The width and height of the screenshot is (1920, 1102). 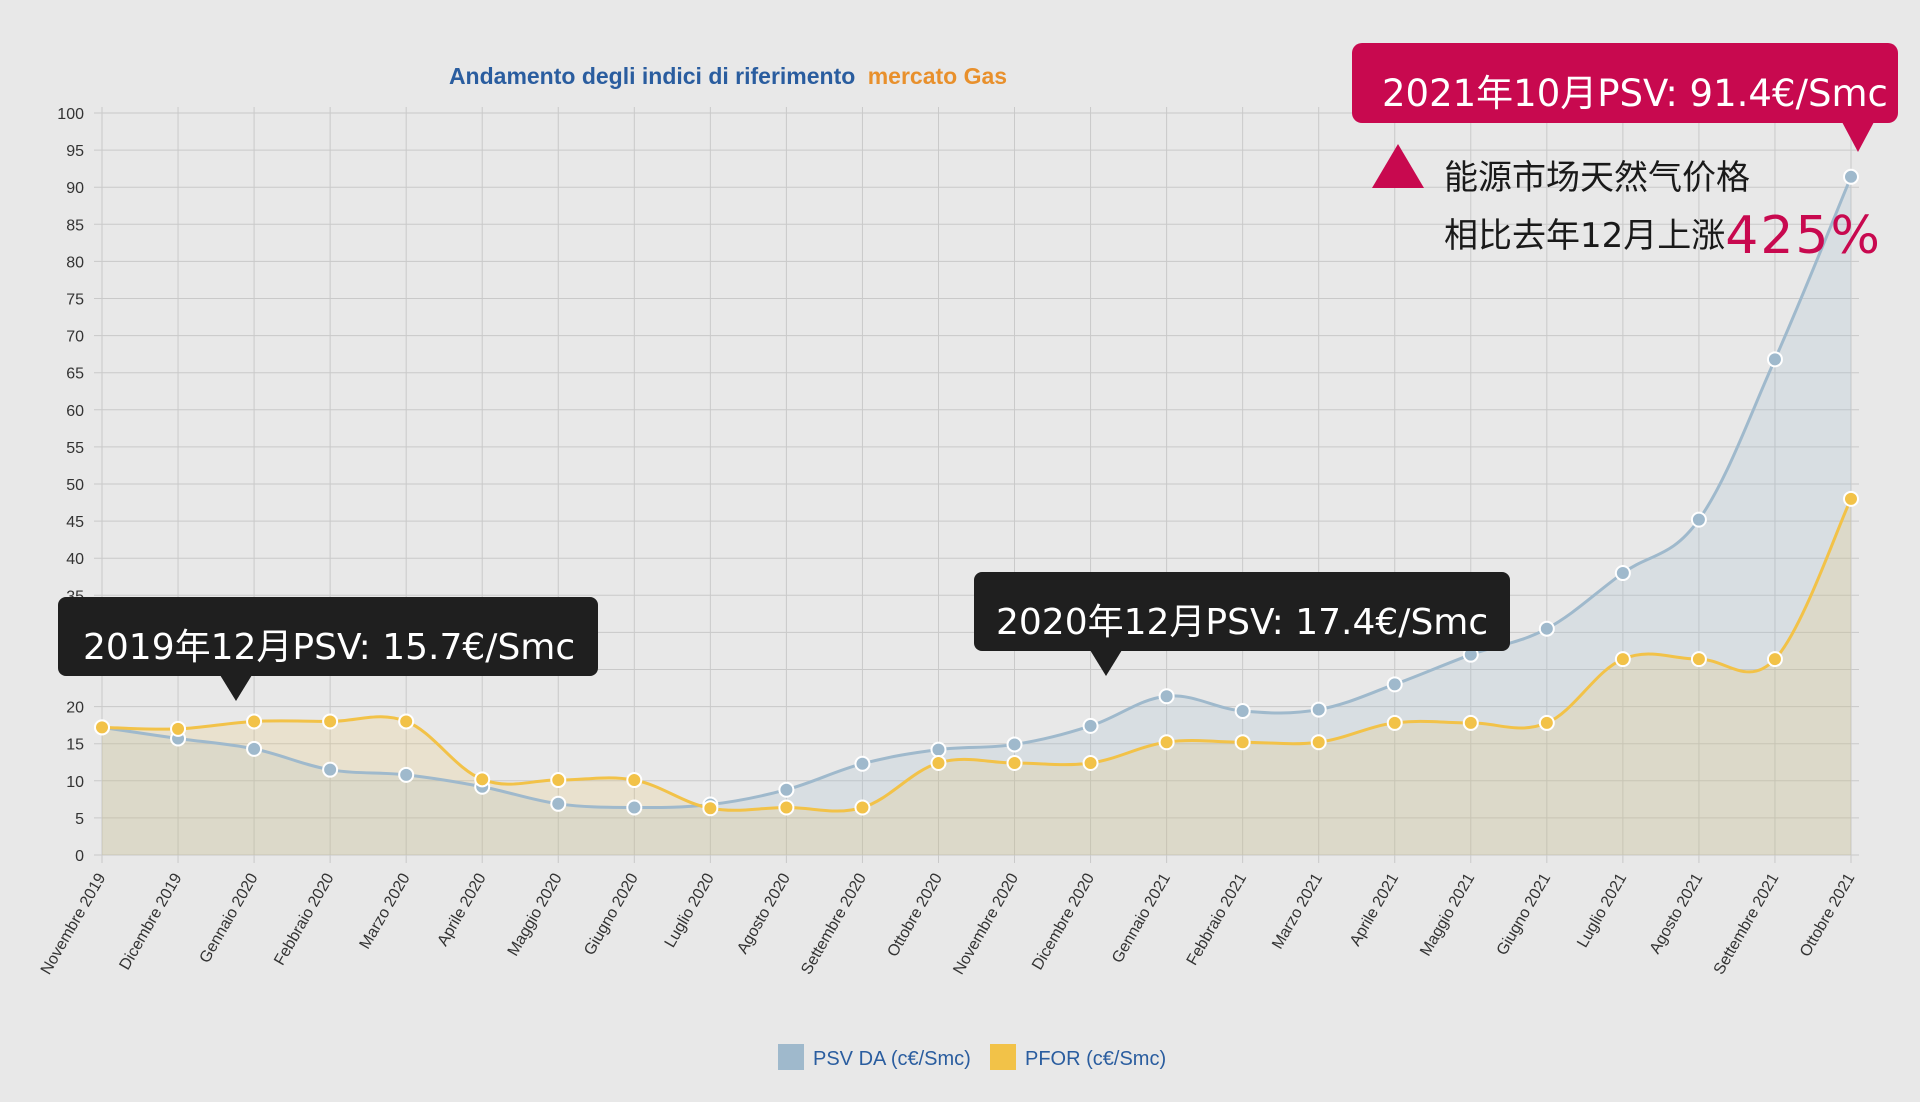 What do you see at coordinates (74, 923) in the screenshot?
I see `x-tick-label: Novembre 2019` at bounding box center [74, 923].